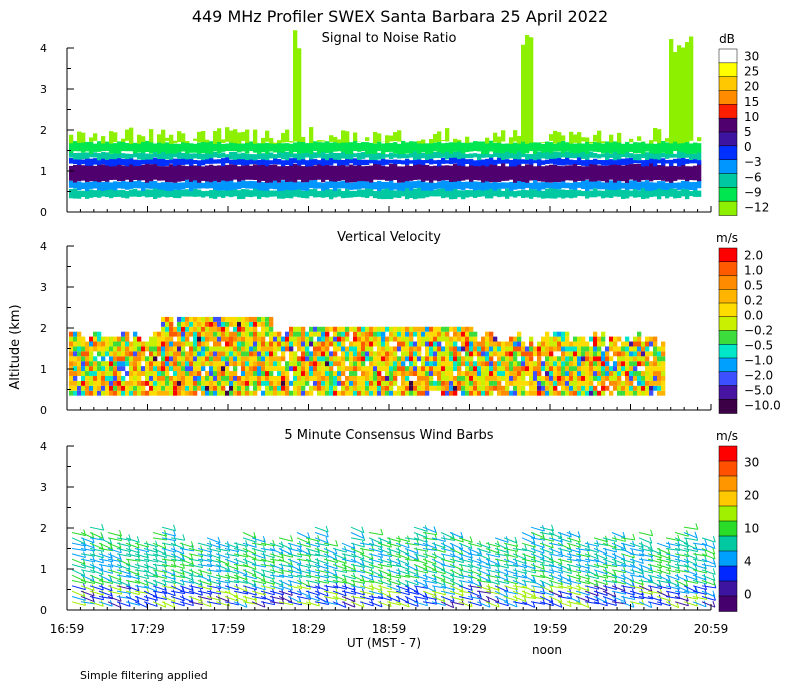  I want to click on noon-label: noon, so click(547, 650).